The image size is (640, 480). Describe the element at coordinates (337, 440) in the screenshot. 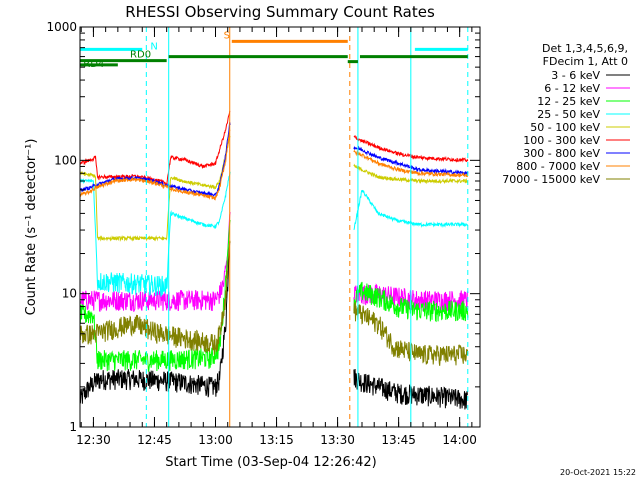

I see `x-tick-label-5: 13:30` at that location.